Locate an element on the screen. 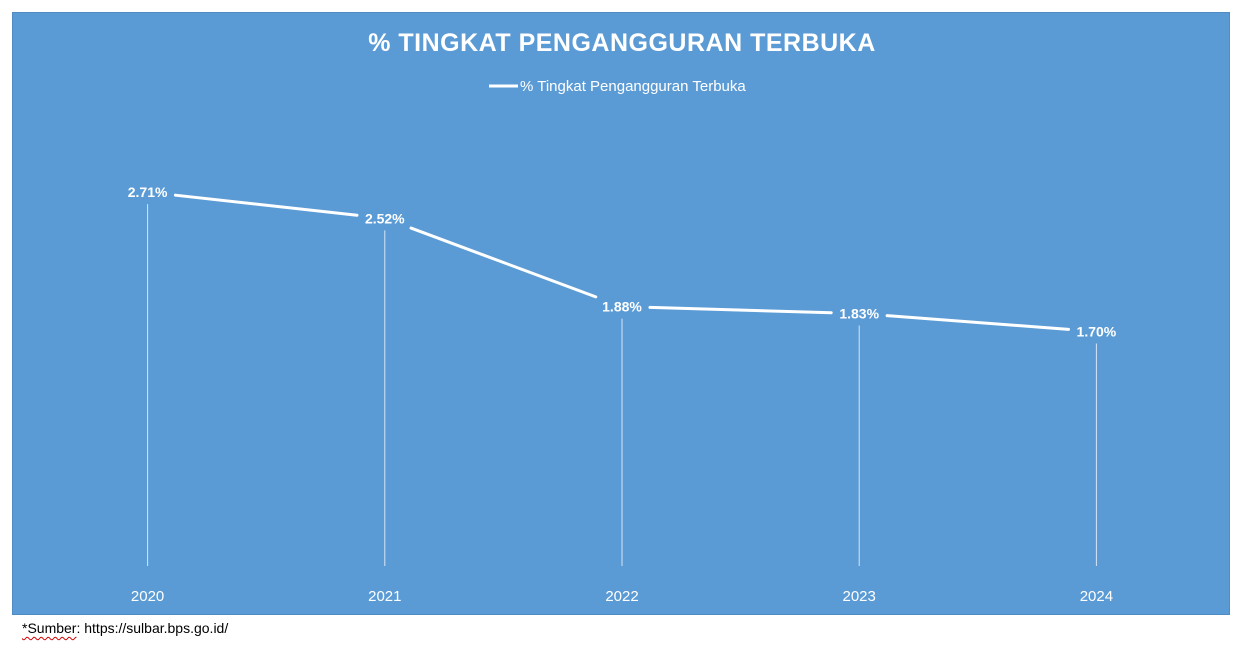 The width and height of the screenshot is (1247, 648). data-label-2024: 1.70% is located at coordinates (1097, 331).